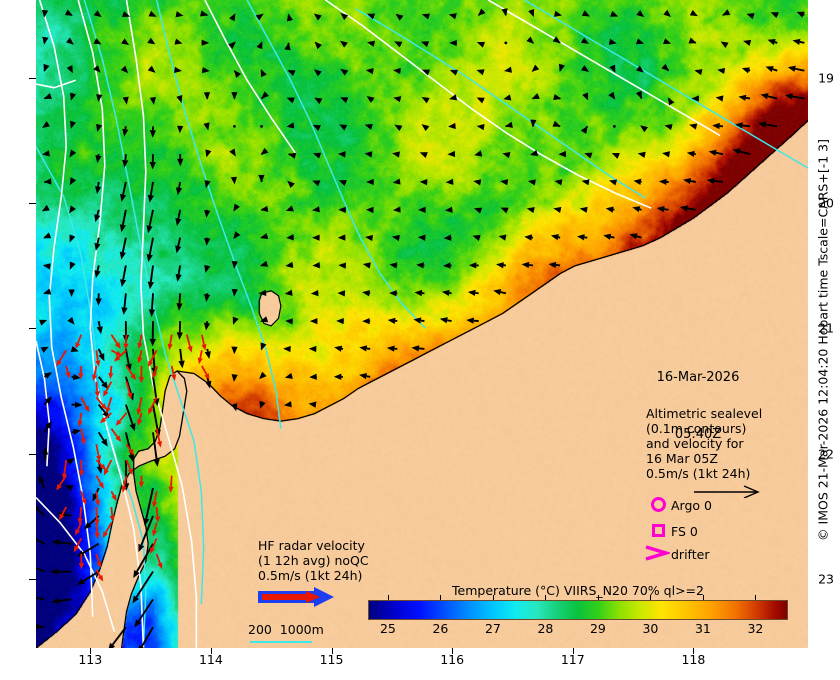  I want to click on colorbar: 25 26 27 28 29 30 31 32, so click(578, 615).